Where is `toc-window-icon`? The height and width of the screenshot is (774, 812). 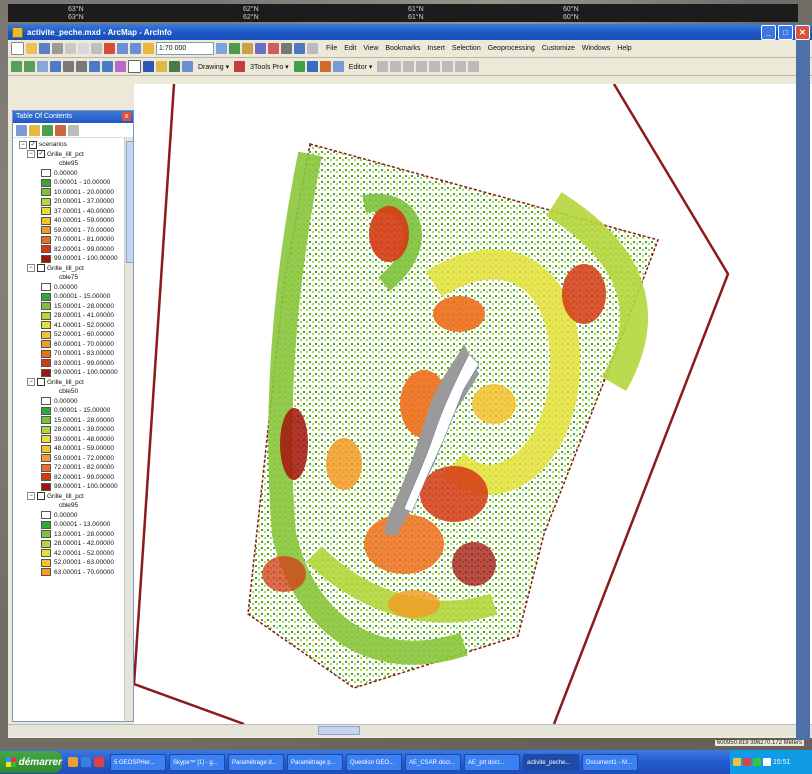
toc-window-icon is located at coordinates (234, 48).